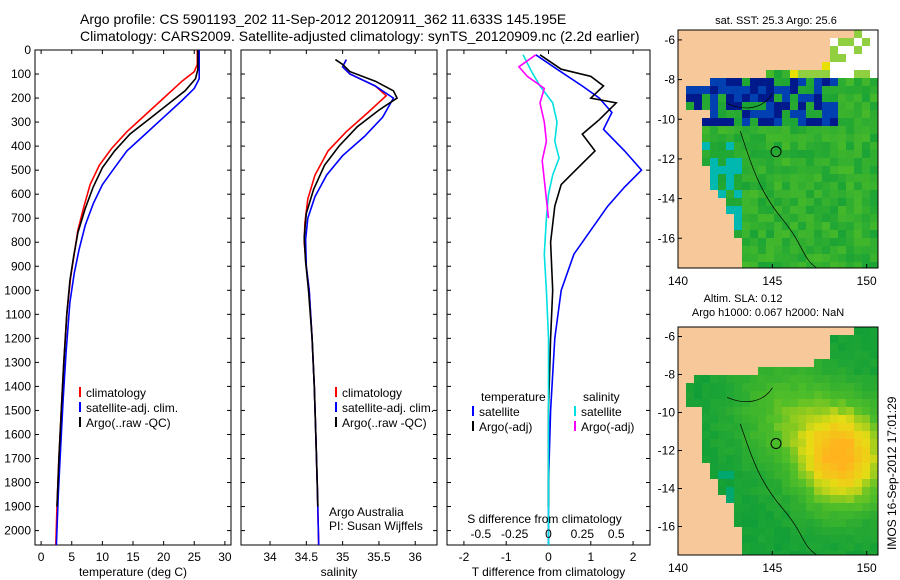 The width and height of the screenshot is (900, 580). Describe the element at coordinates (379, 557) in the screenshot. I see `x-tick-label: 35.5` at that location.